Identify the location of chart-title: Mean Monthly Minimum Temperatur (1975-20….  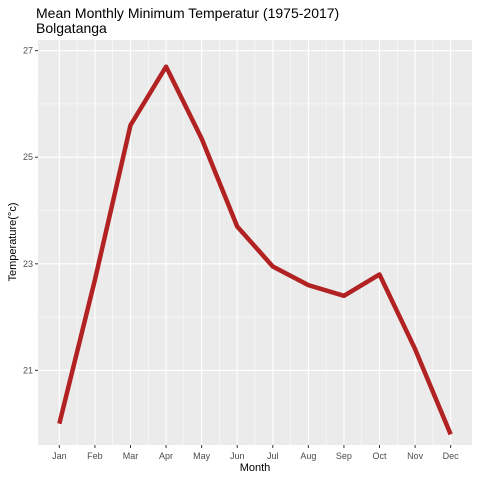
(187, 13).